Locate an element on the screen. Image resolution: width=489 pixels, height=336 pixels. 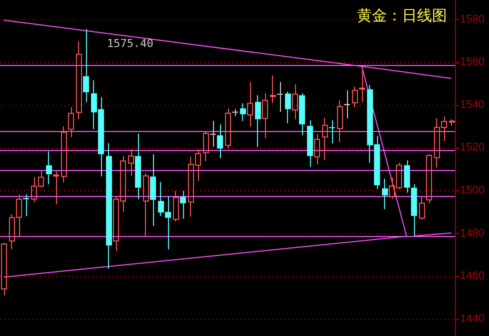
annotation: 1575.40 is located at coordinates (130, 43).